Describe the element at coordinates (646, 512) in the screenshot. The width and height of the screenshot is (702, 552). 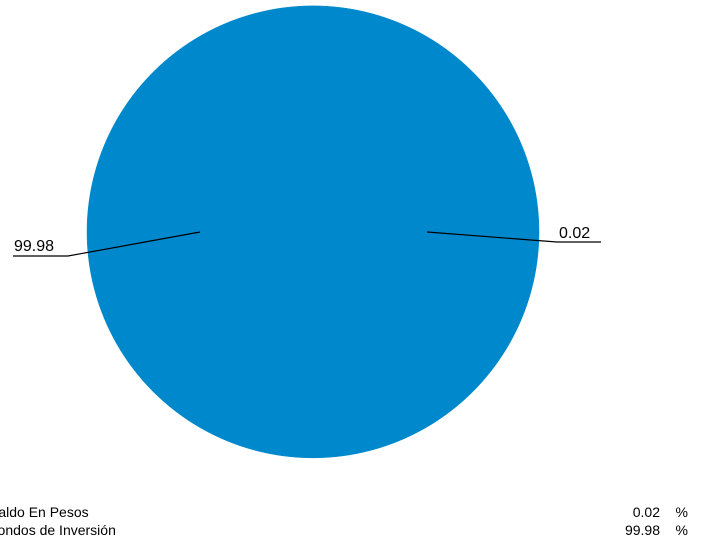
I see `legend-value-saldo: 0.02` at that location.